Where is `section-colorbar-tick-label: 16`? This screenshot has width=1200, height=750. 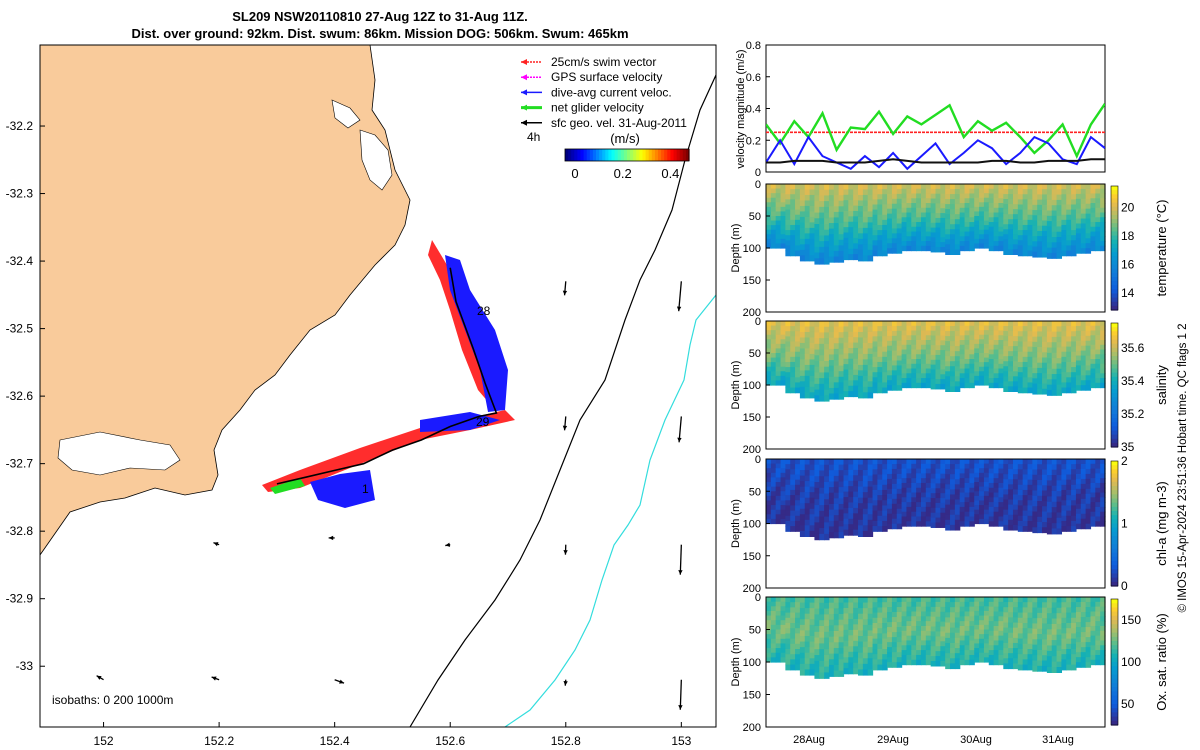 section-colorbar-tick-label: 16 is located at coordinates (1128, 264).